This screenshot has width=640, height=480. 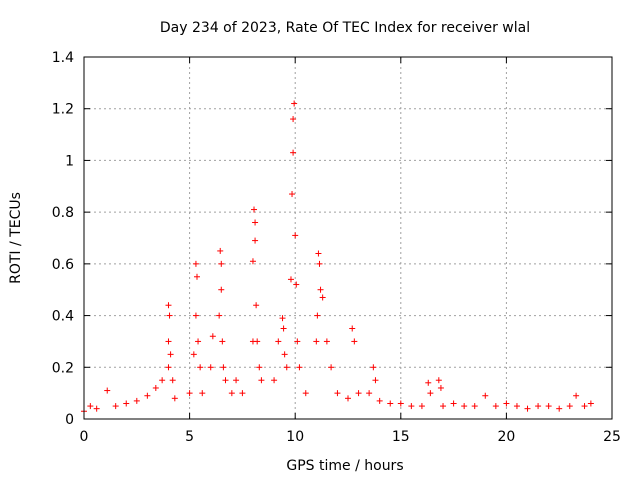 I want to click on y-tick-label: 0.6, so click(x=63, y=265).